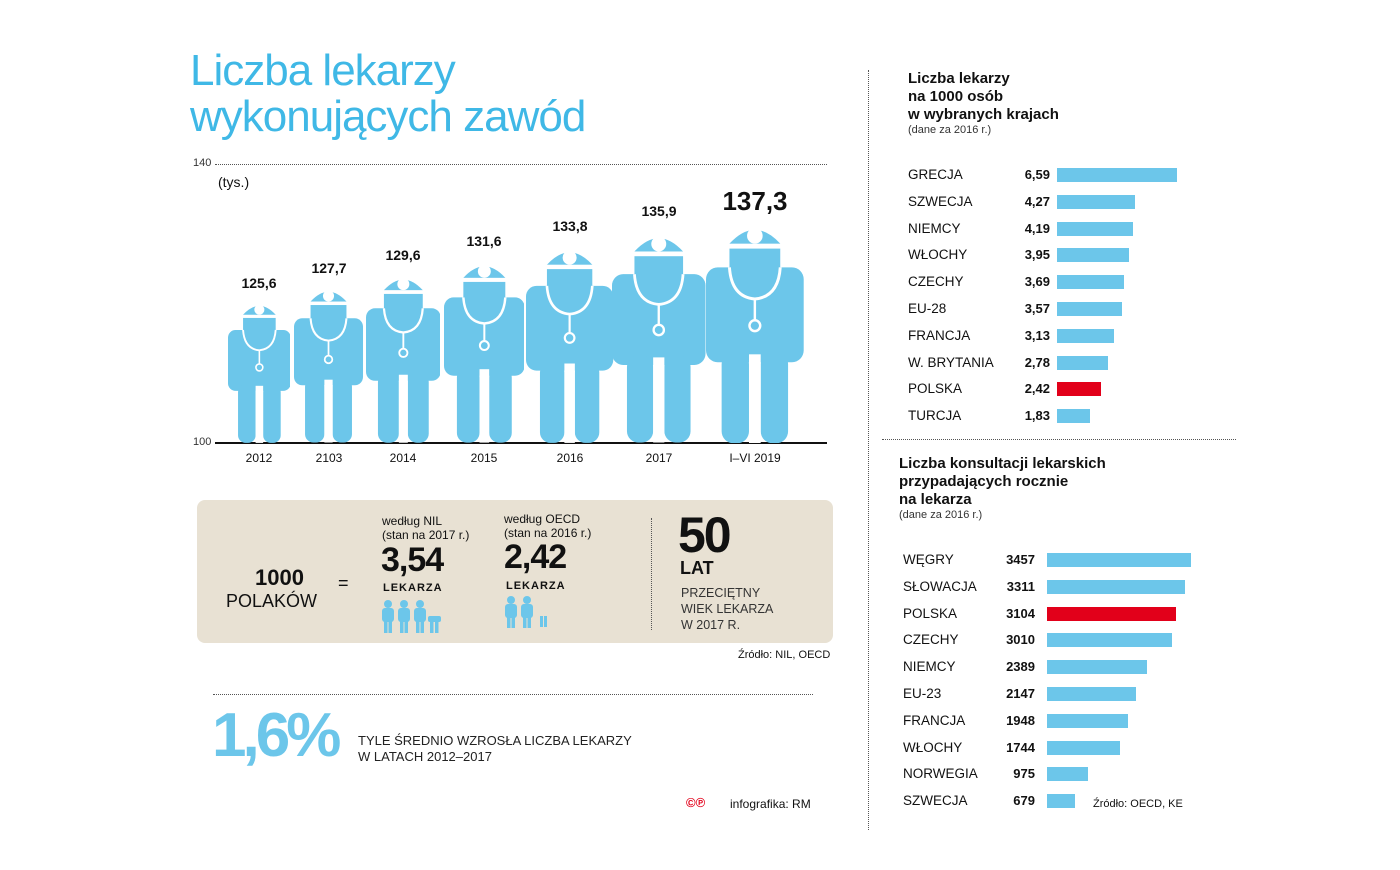 Image resolution: width=1400 pixels, height=870 pixels. I want to click on y-tick-100: 100, so click(202, 442).